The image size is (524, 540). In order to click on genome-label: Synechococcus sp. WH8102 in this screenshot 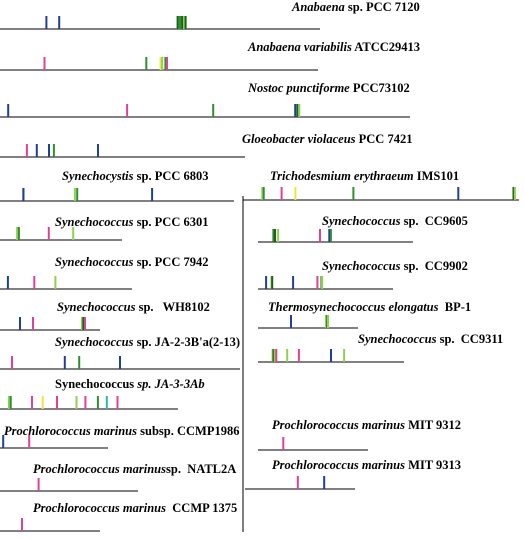, I will do `click(133, 307)`.